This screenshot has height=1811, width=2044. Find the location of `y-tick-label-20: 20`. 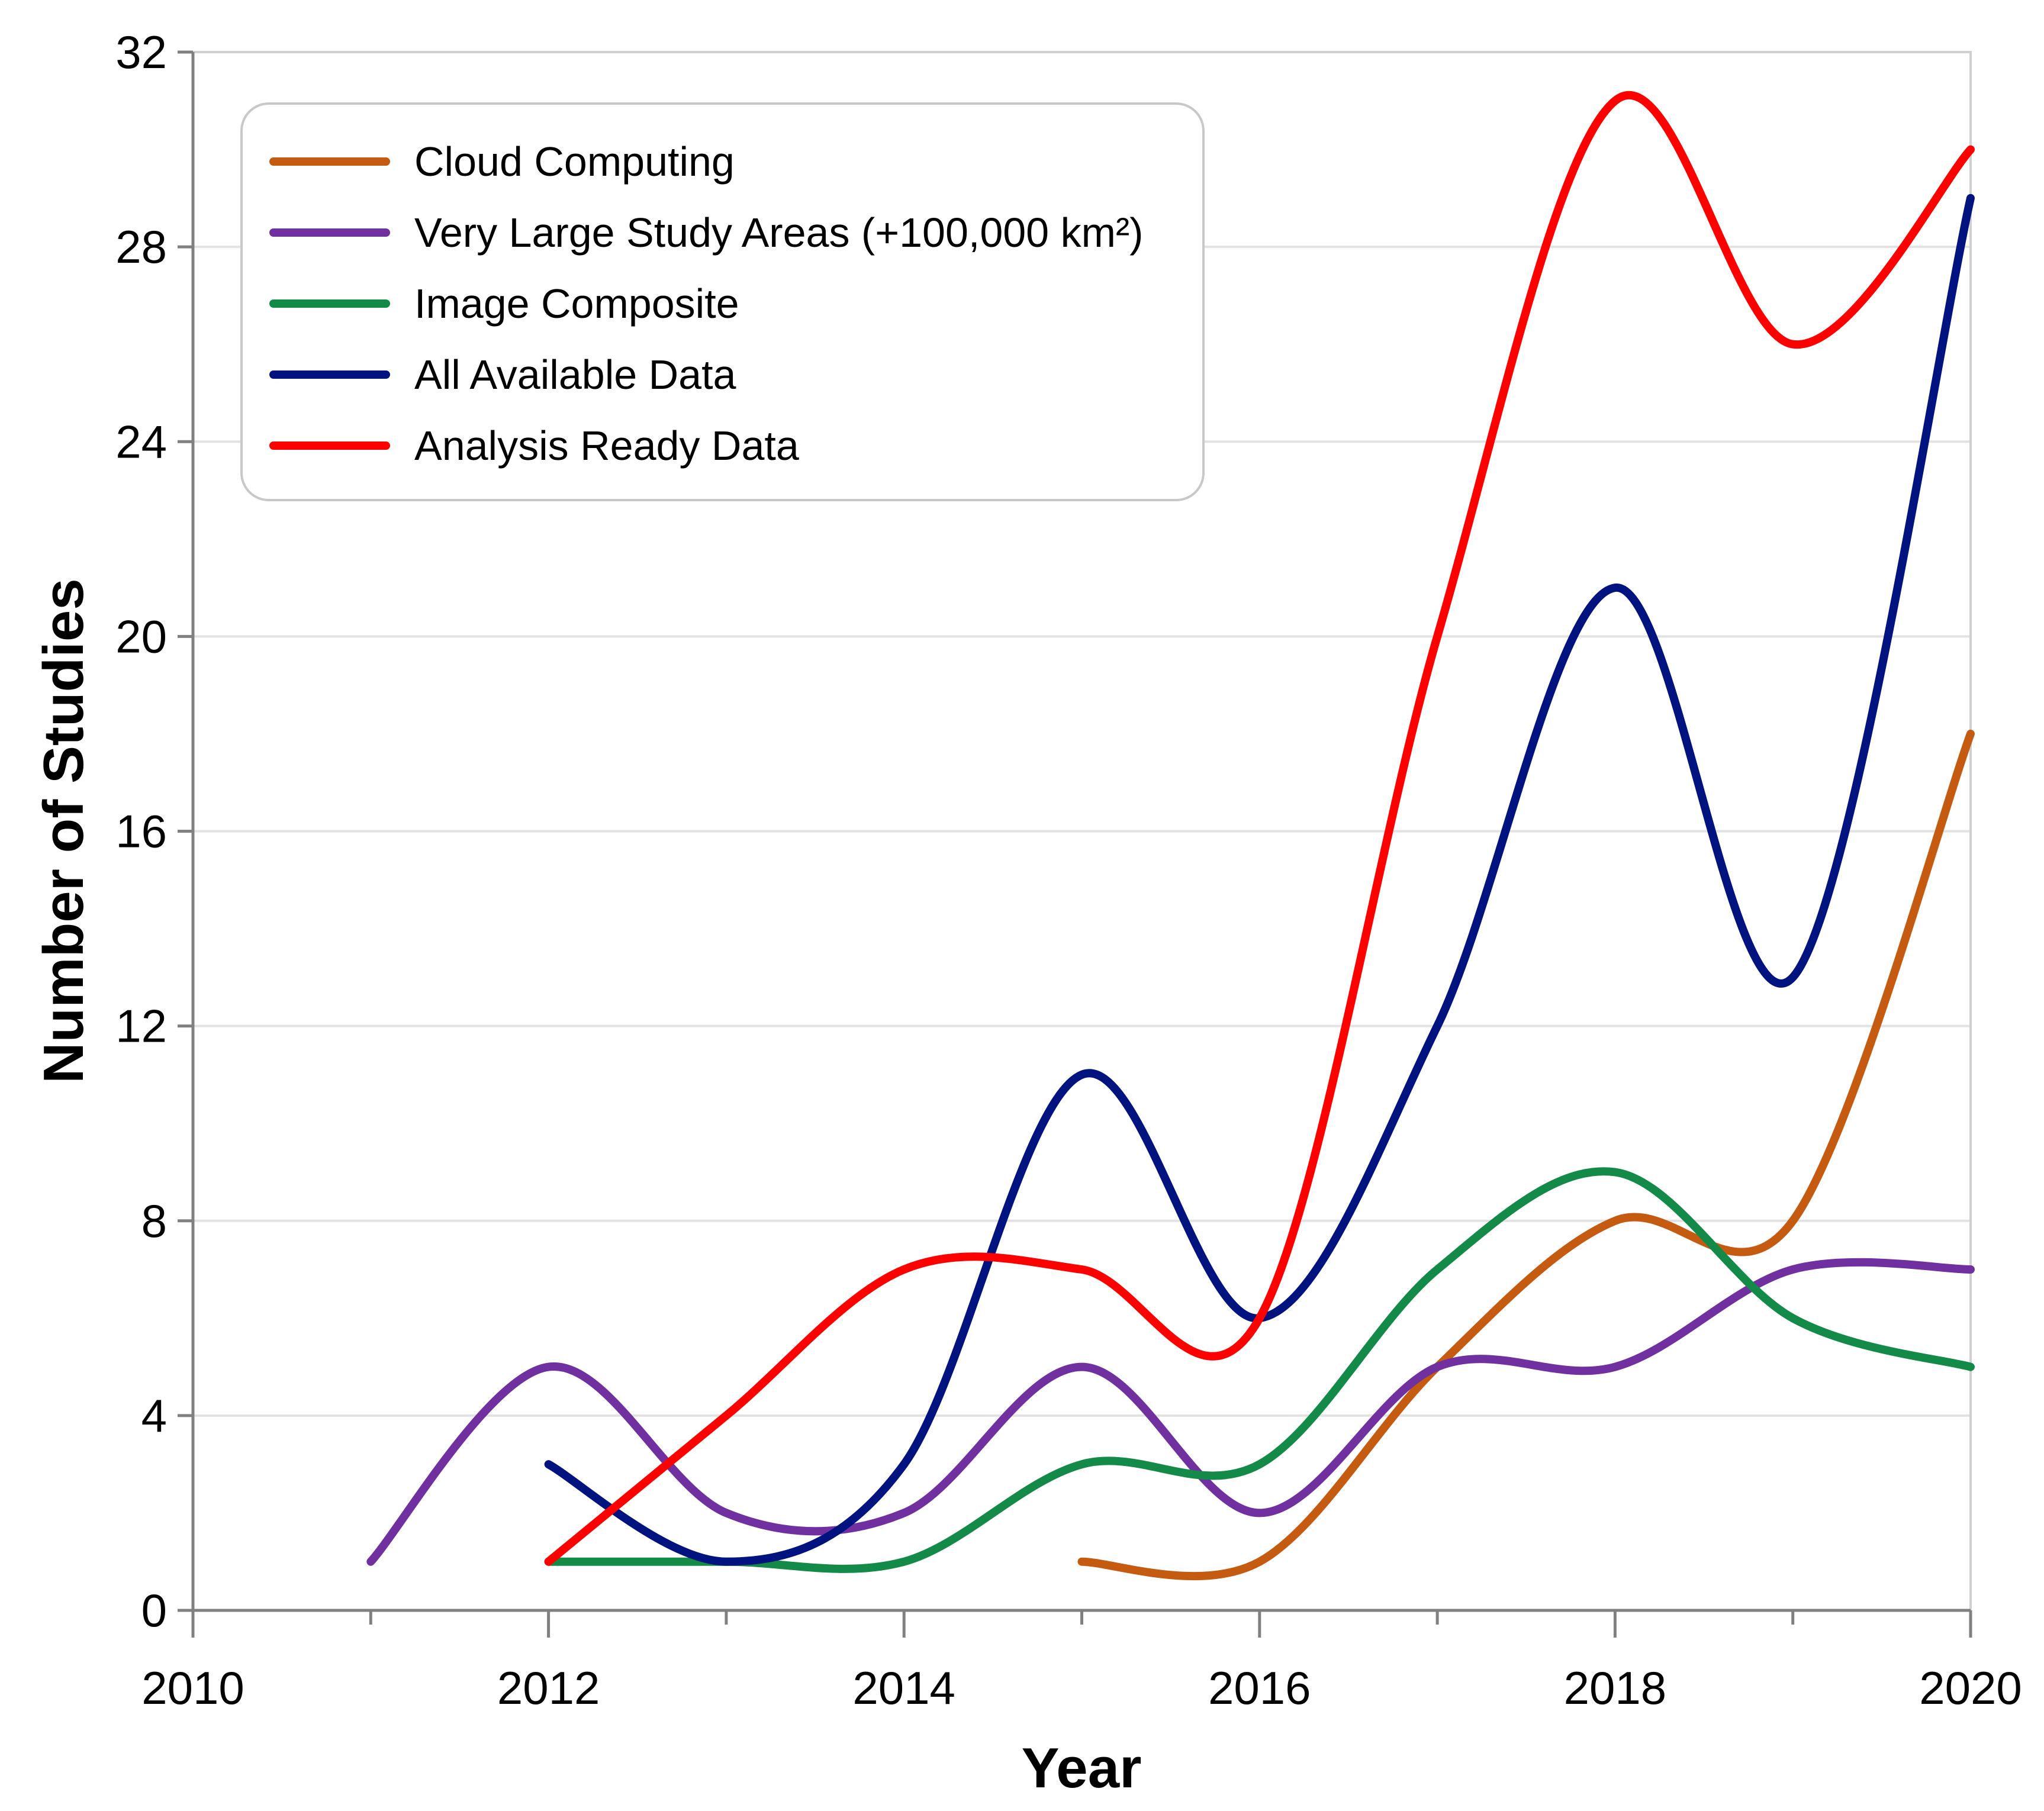

y-tick-label-20: 20 is located at coordinates (141, 636).